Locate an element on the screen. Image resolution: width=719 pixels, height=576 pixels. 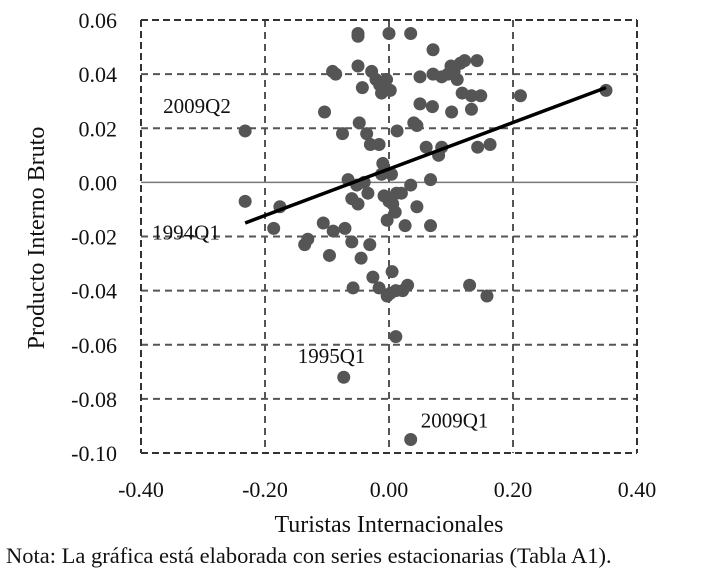
trend-line is located at coordinates (425, 155).